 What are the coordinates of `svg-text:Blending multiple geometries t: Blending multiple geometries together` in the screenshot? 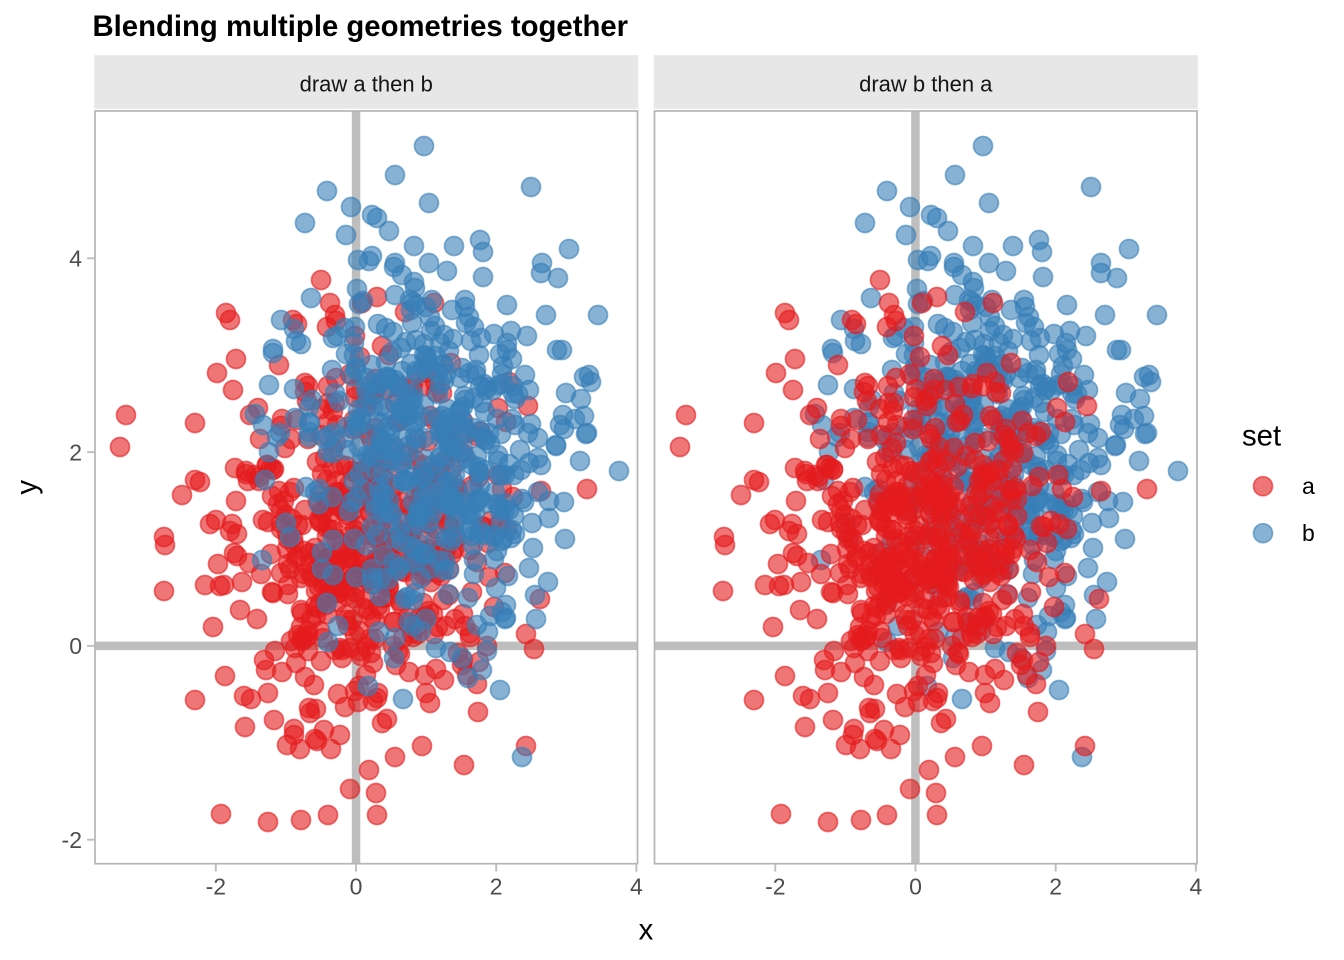 It's located at (361, 26).